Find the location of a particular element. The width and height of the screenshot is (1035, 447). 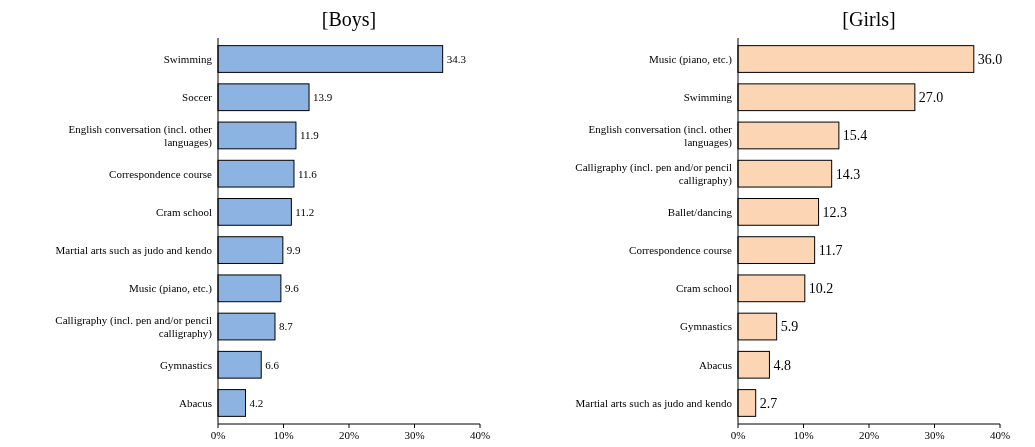

data-label: 9.6 is located at coordinates (292, 288).